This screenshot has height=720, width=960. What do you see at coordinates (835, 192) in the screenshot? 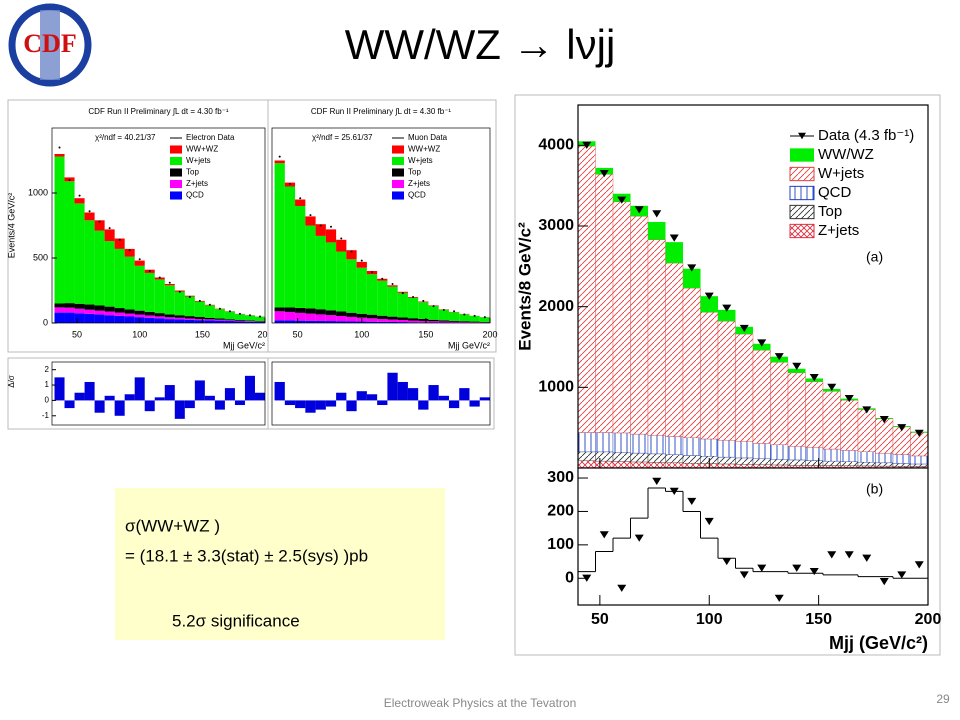
I see `legend-label: QCD` at bounding box center [835, 192].